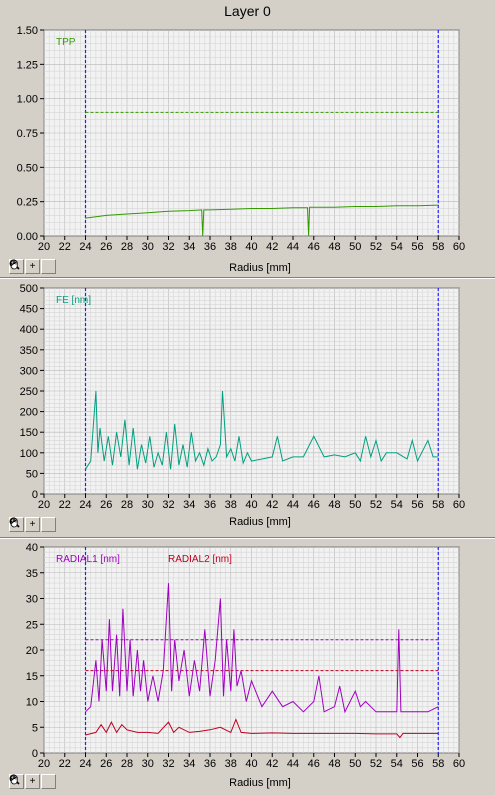 This screenshot has height=795, width=495. Describe the element at coordinates (88, 559) in the screenshot. I see `legend-entry: RADIAL1 [nm]` at that location.